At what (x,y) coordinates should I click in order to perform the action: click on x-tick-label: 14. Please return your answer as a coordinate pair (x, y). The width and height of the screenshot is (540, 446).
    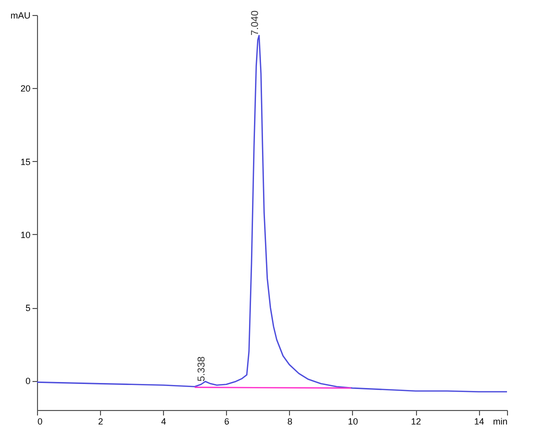
    Looking at the image, I should click on (479, 421).